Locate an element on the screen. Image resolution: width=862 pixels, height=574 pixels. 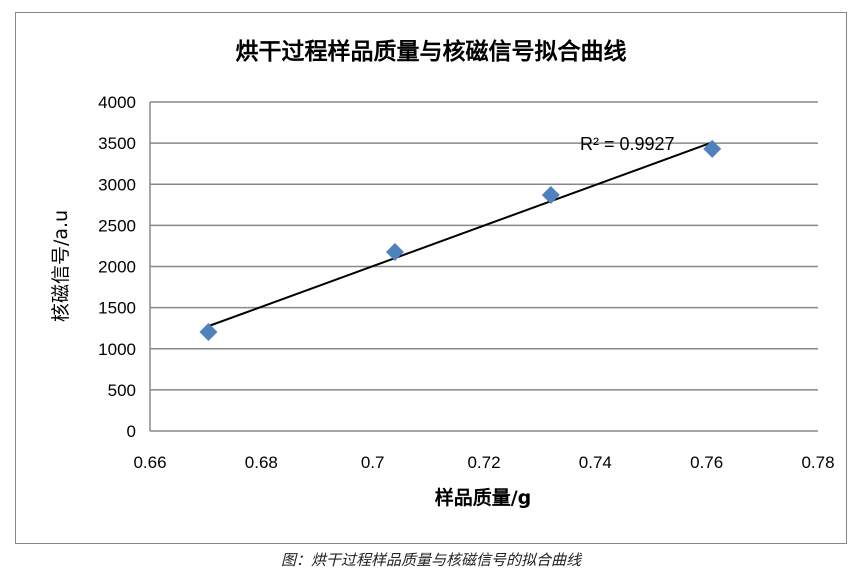
y-tick-label: 4000 is located at coordinates (117, 102).